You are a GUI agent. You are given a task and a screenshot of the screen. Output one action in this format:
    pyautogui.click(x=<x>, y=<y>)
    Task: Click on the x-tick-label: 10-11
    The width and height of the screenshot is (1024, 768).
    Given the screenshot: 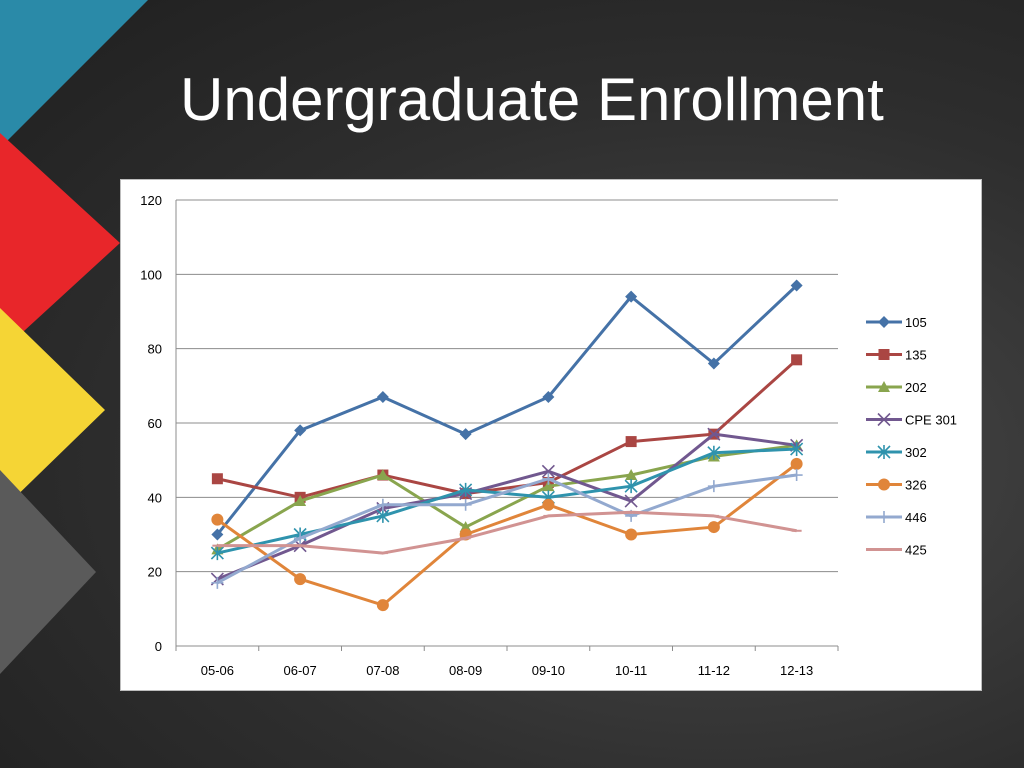 What is the action you would take?
    pyautogui.click(x=631, y=670)
    